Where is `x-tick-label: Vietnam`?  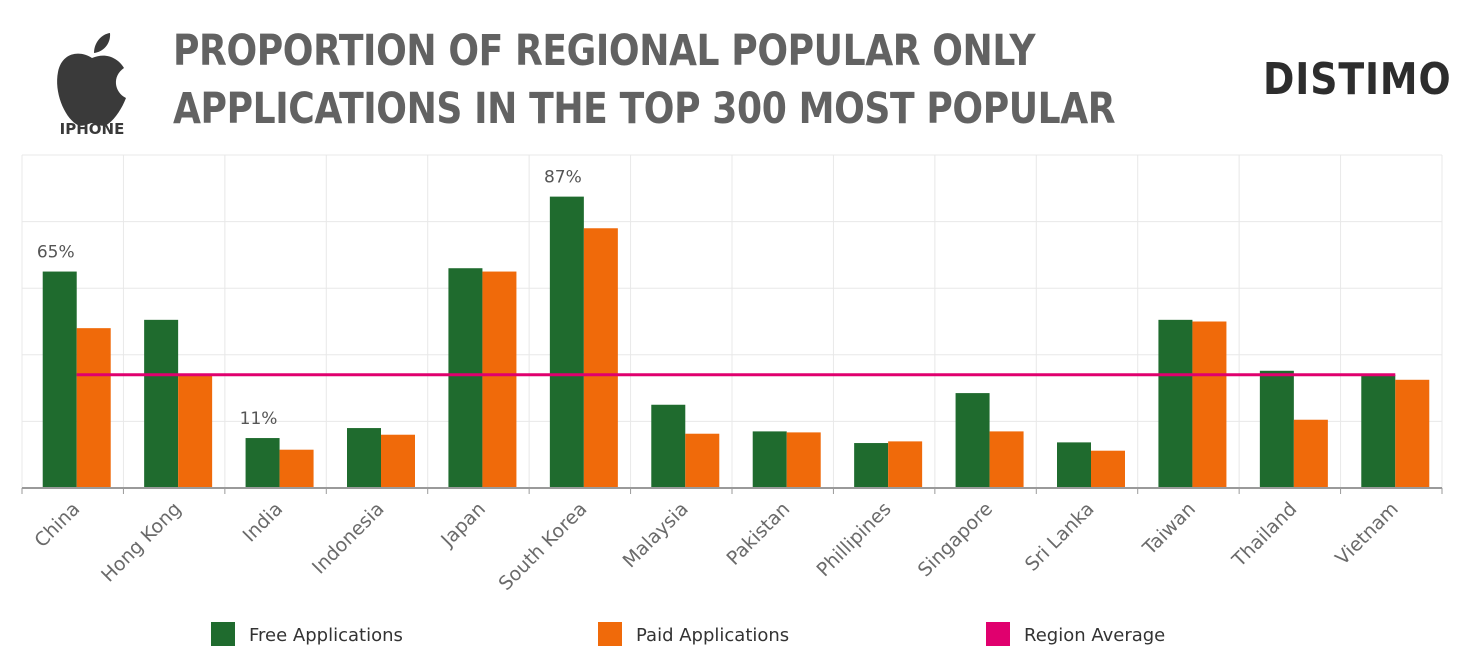
x-tick-label: Vietnam is located at coordinates (1367, 534).